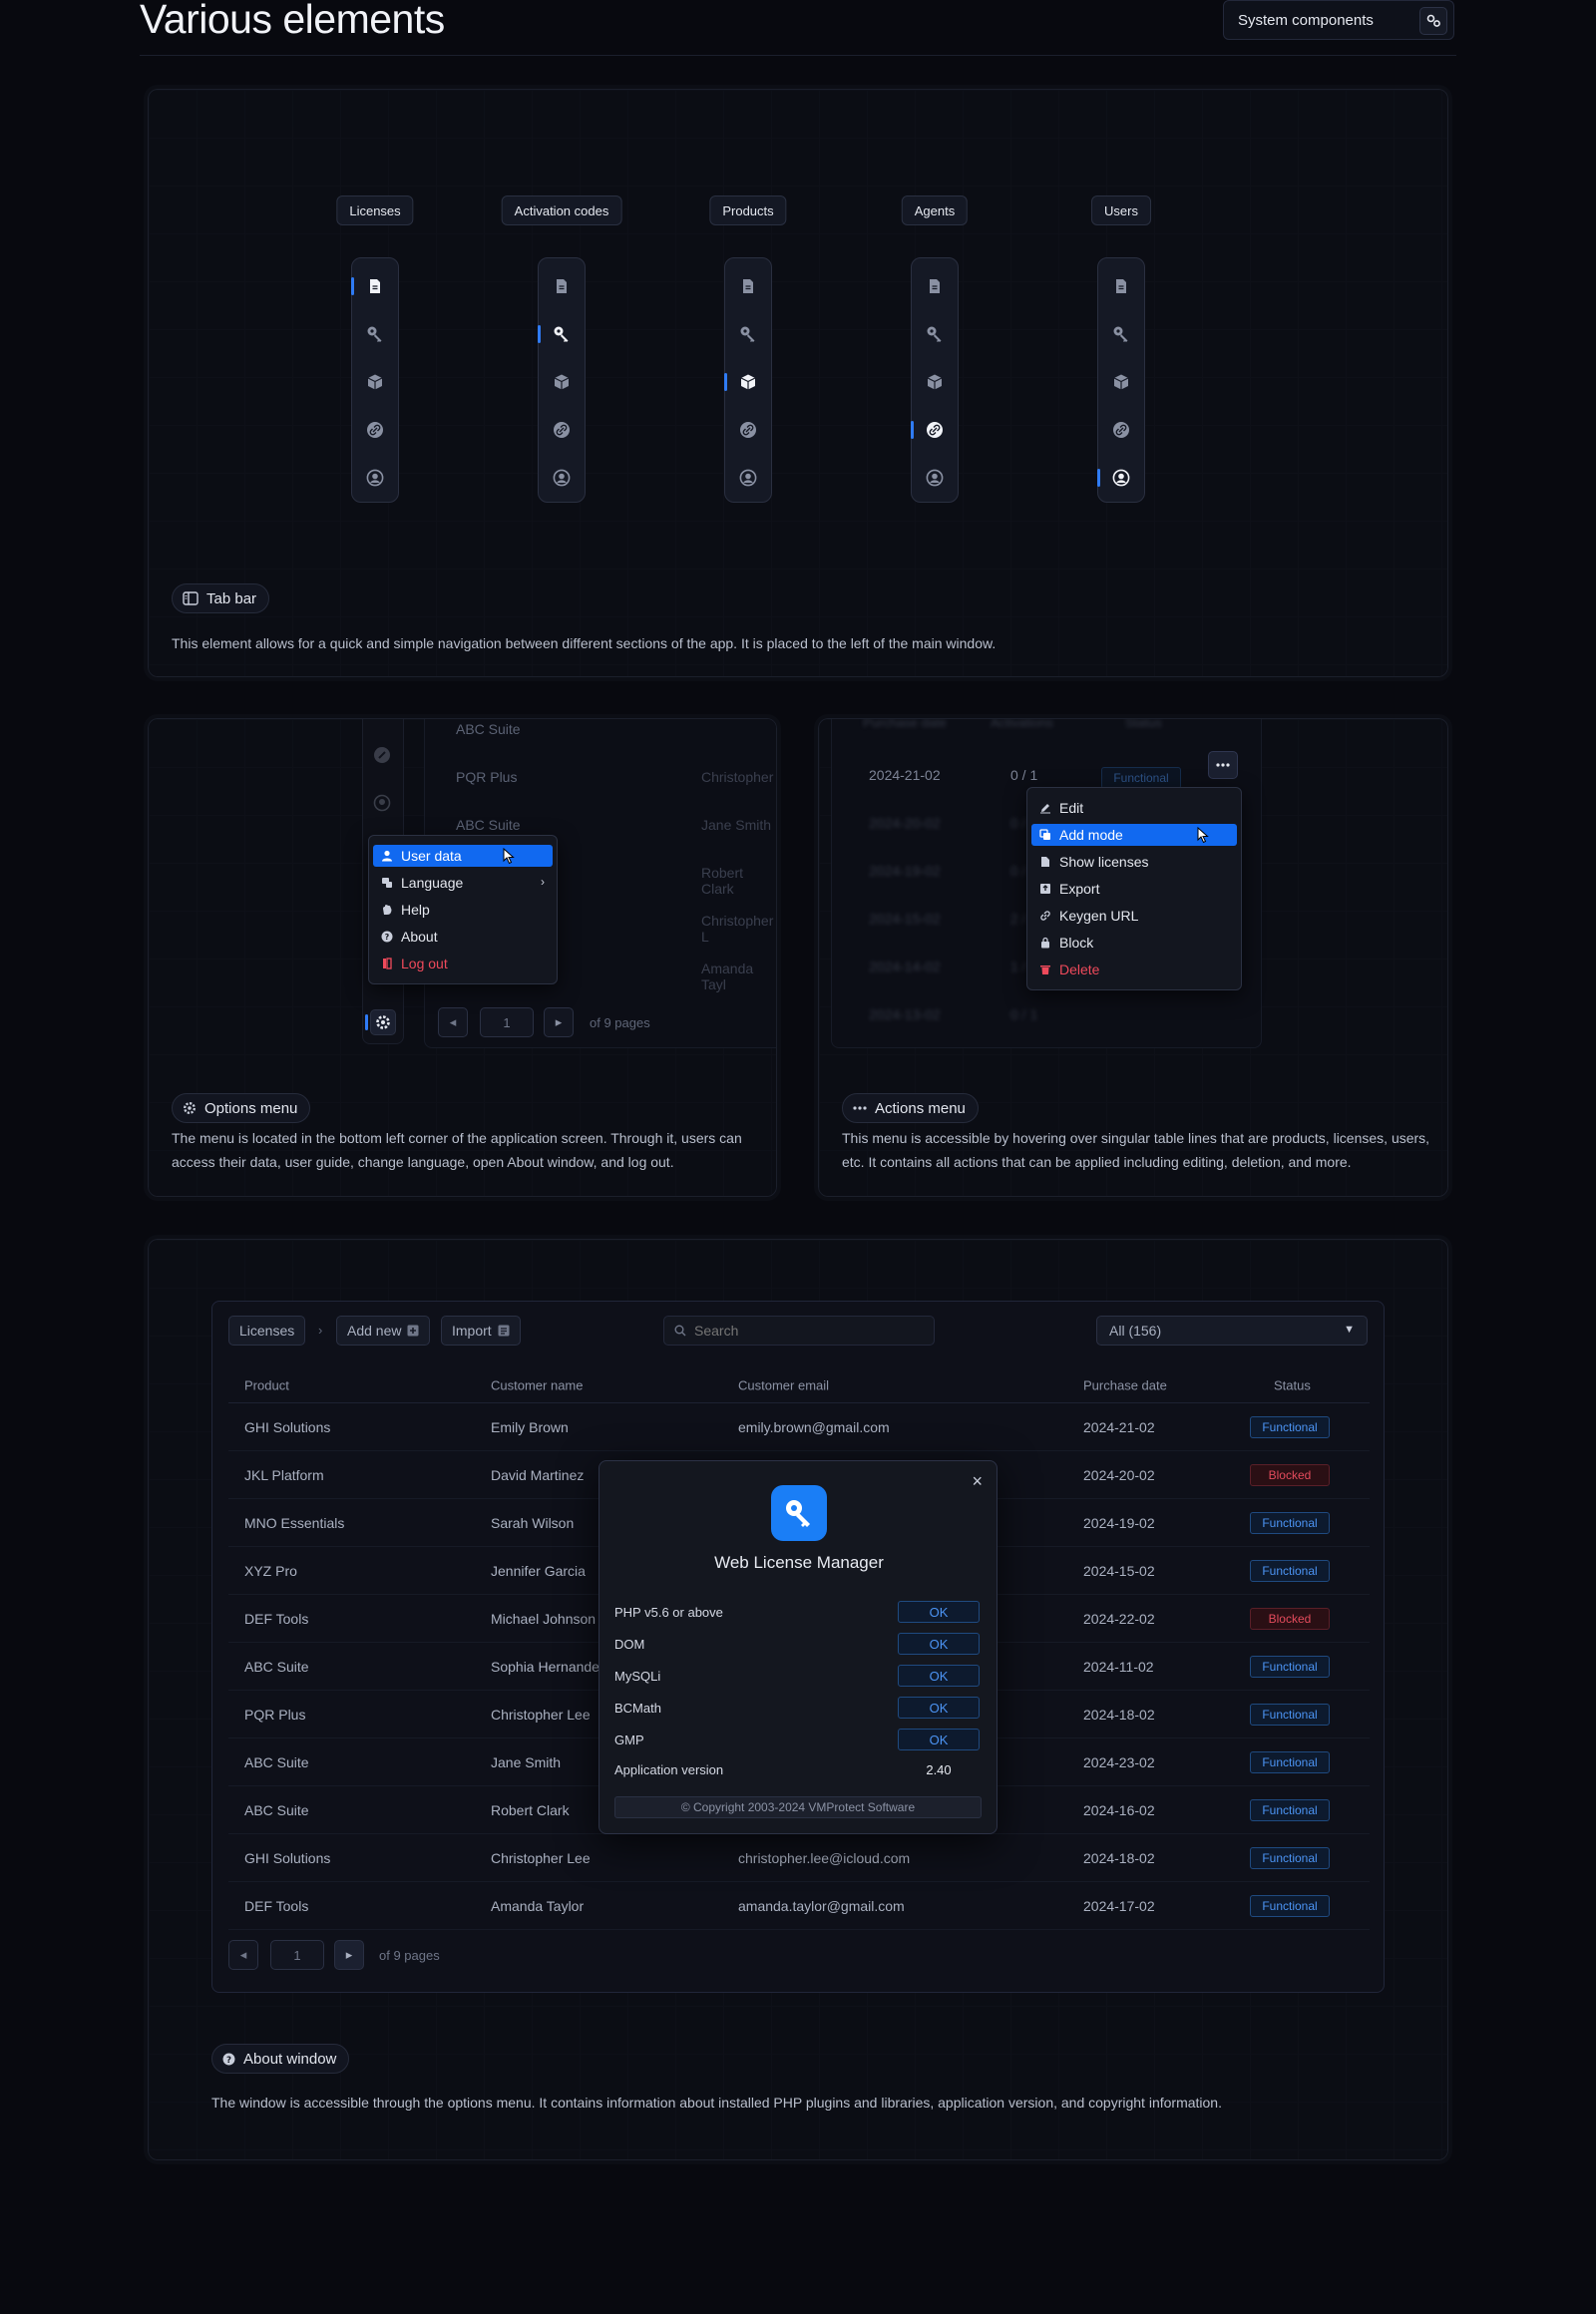 This screenshot has width=1596, height=2314. I want to click on import-button: Import, so click(481, 1331).